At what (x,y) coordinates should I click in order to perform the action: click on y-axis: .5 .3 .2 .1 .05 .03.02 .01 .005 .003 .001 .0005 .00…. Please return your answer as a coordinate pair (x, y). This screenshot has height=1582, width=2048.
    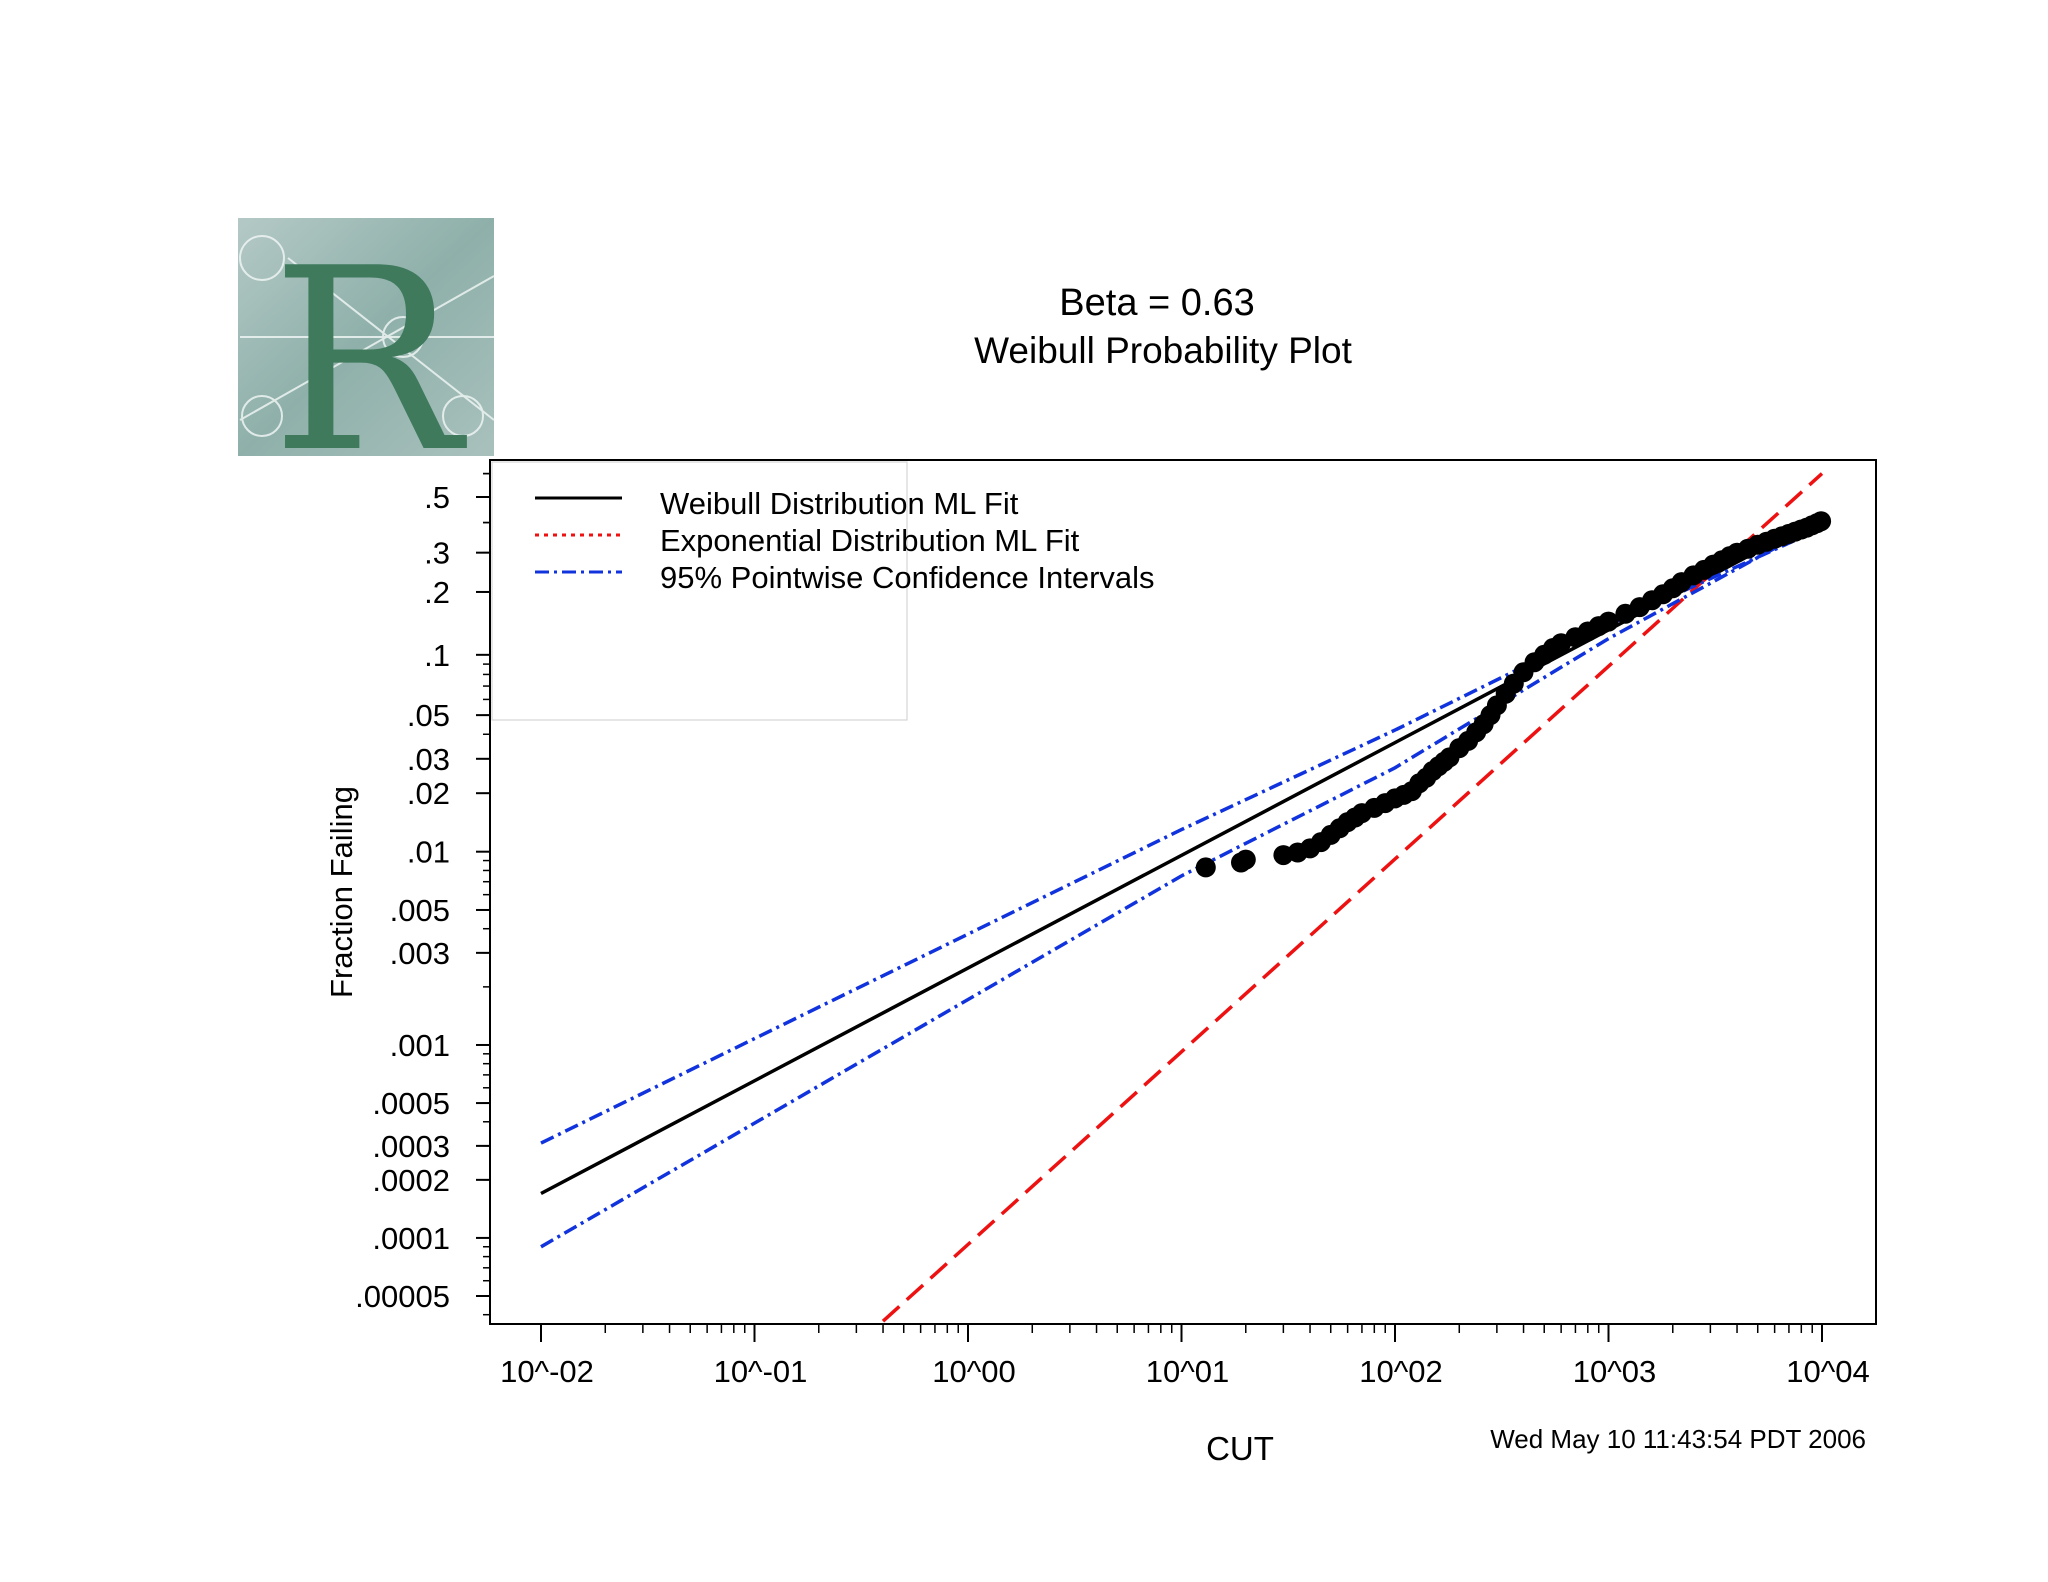
    Looking at the image, I should click on (422, 894).